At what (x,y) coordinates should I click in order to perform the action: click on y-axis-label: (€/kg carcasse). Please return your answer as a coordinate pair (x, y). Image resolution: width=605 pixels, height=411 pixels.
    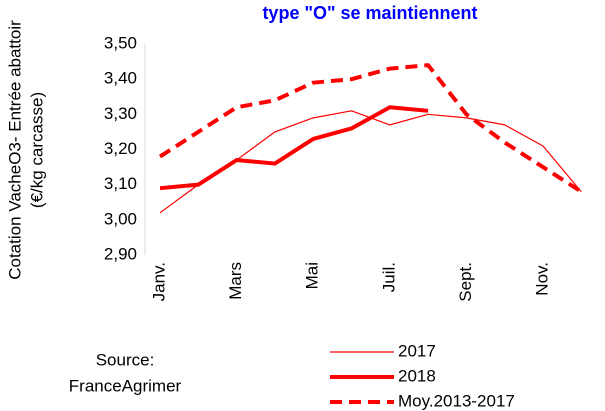
    Looking at the image, I should click on (36, 150).